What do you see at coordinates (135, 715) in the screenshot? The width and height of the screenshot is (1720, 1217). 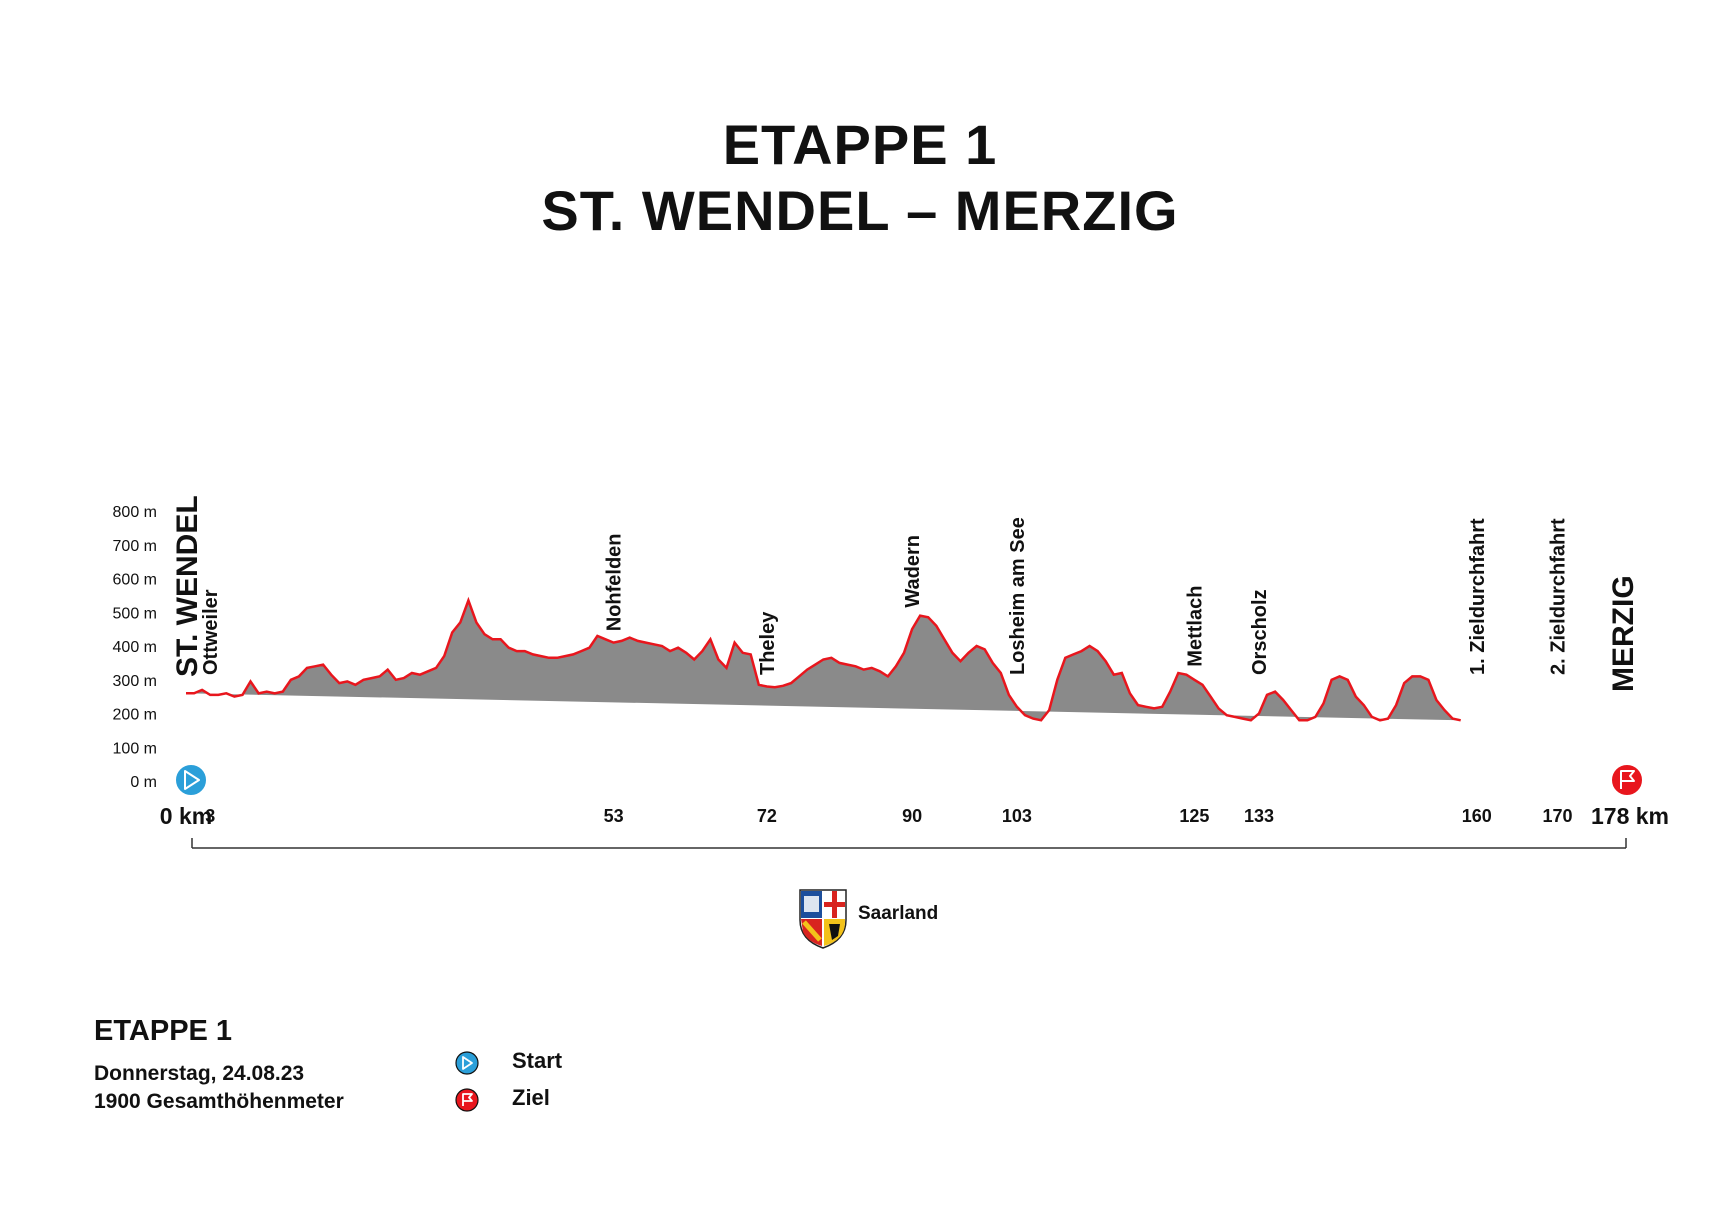 I see `y-tick-label: 200 m` at bounding box center [135, 715].